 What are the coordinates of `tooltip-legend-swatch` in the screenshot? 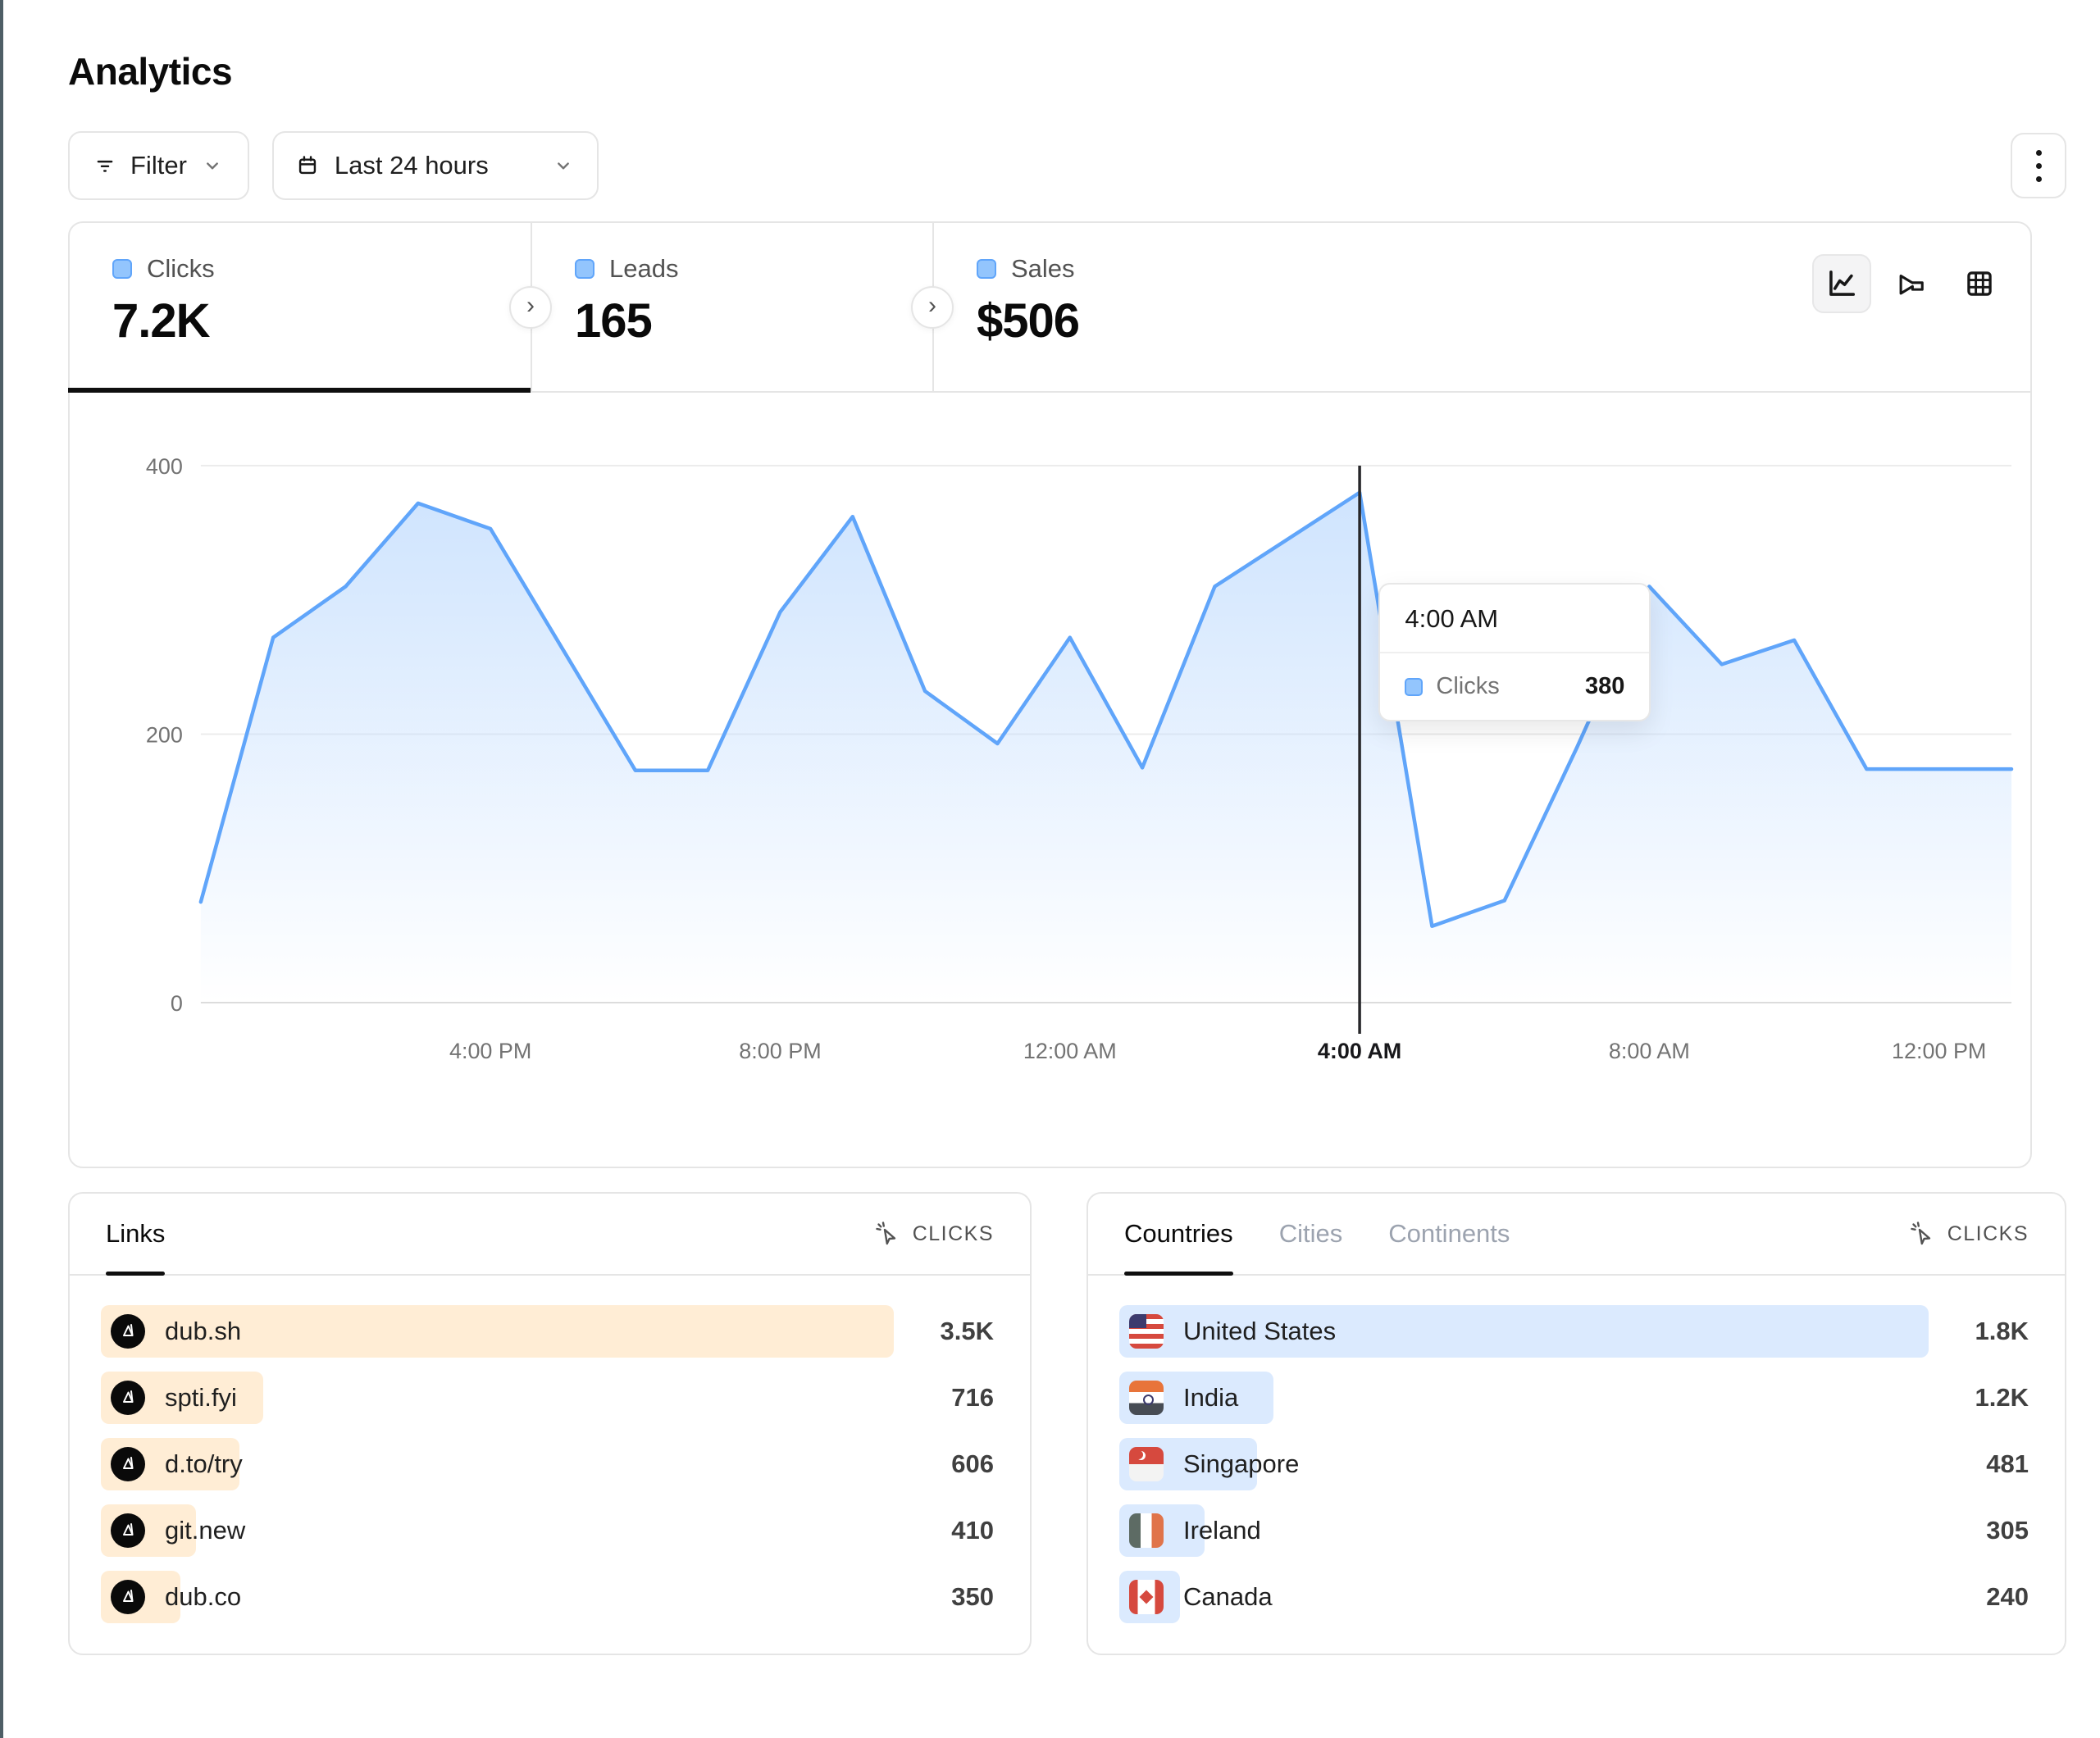 It's located at (1414, 686).